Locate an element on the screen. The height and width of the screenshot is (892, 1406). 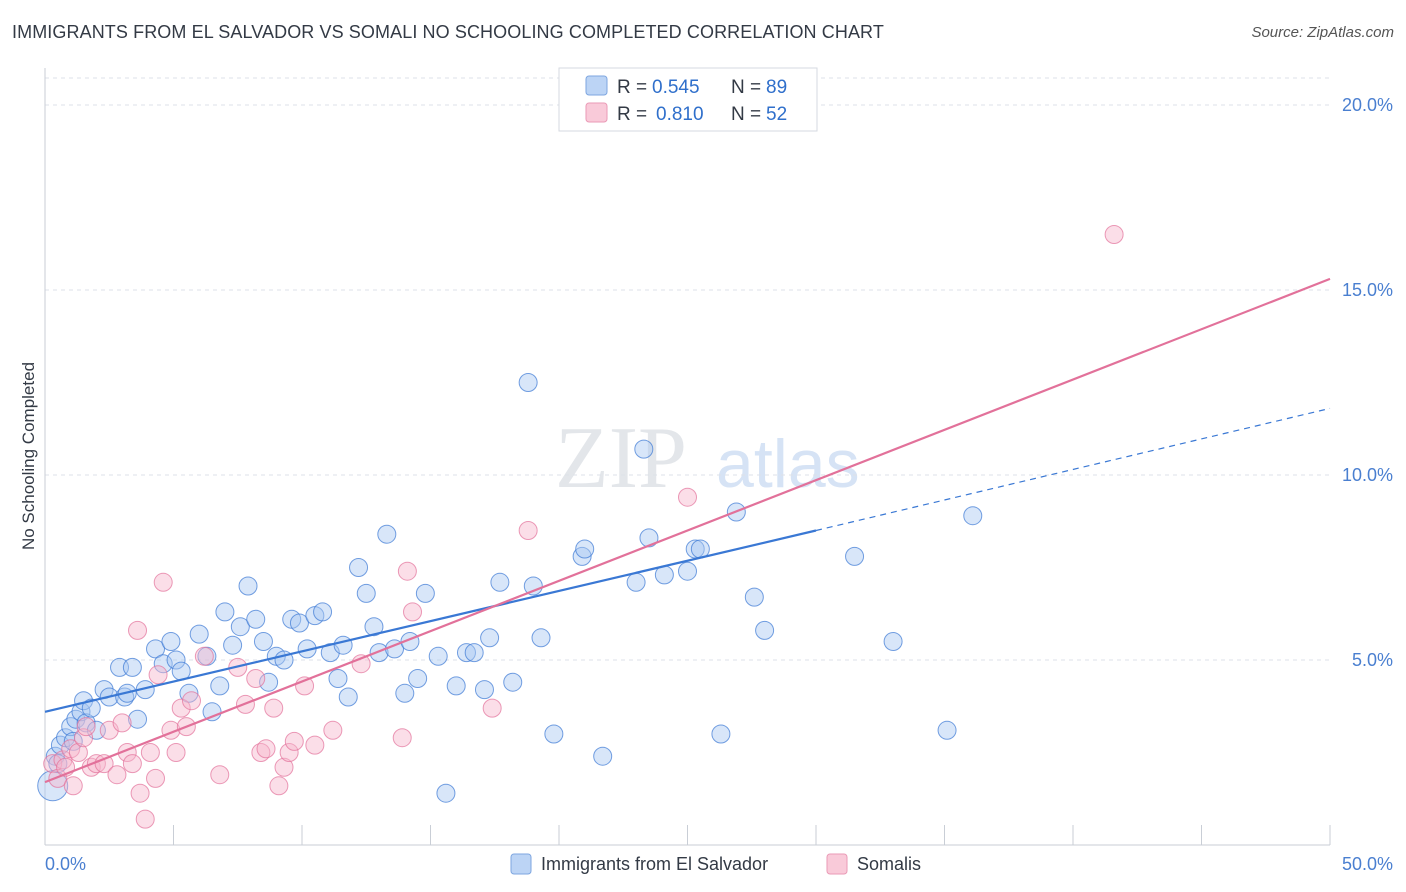
legend-swatch-blue is located at coordinates (596, 85).